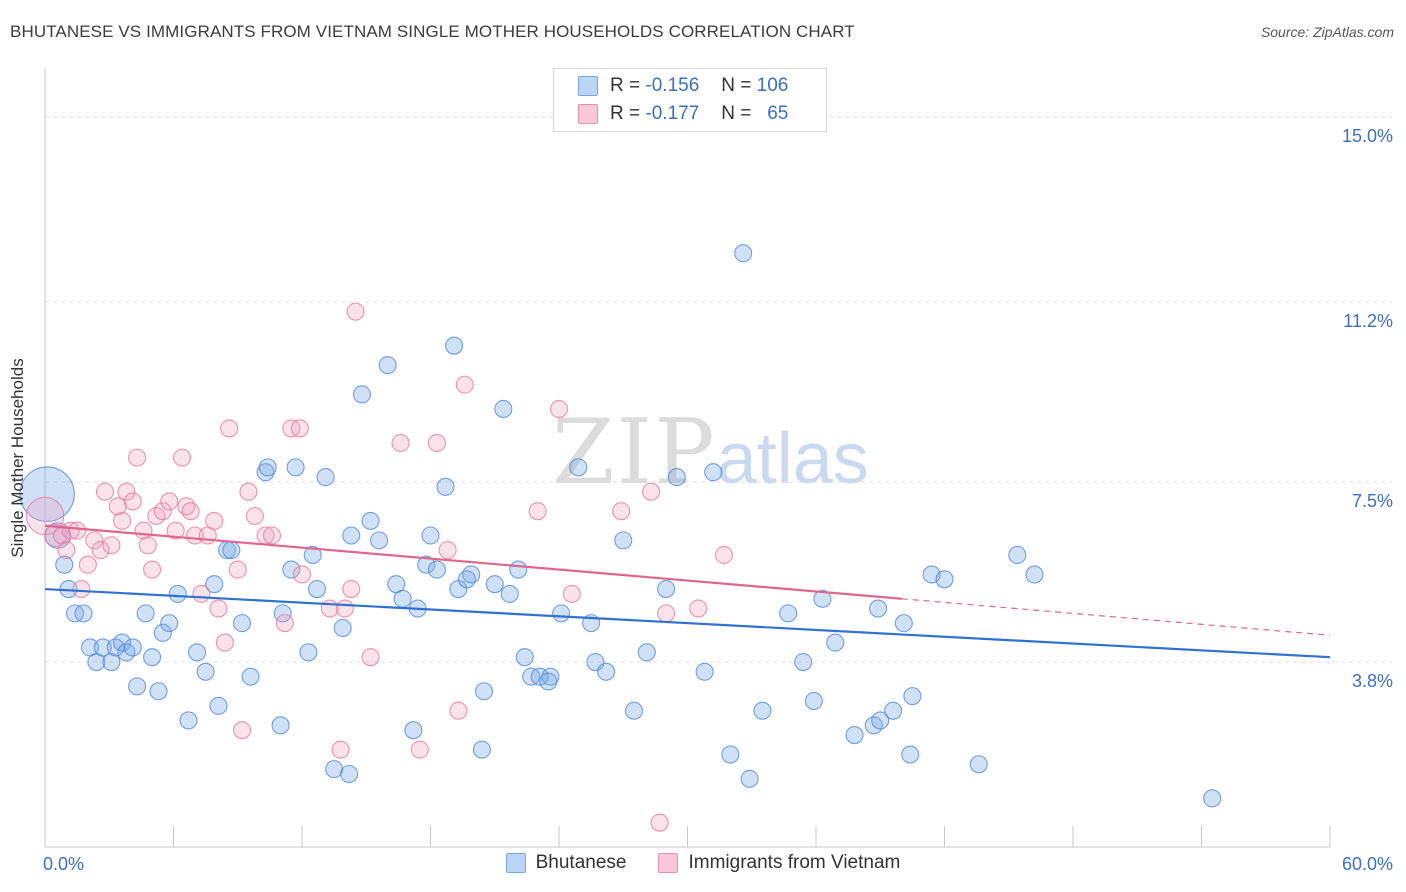 The width and height of the screenshot is (1406, 892). Describe the element at coordinates (1372, 501) in the screenshot. I see `y-tick-label: 7.5%` at that location.